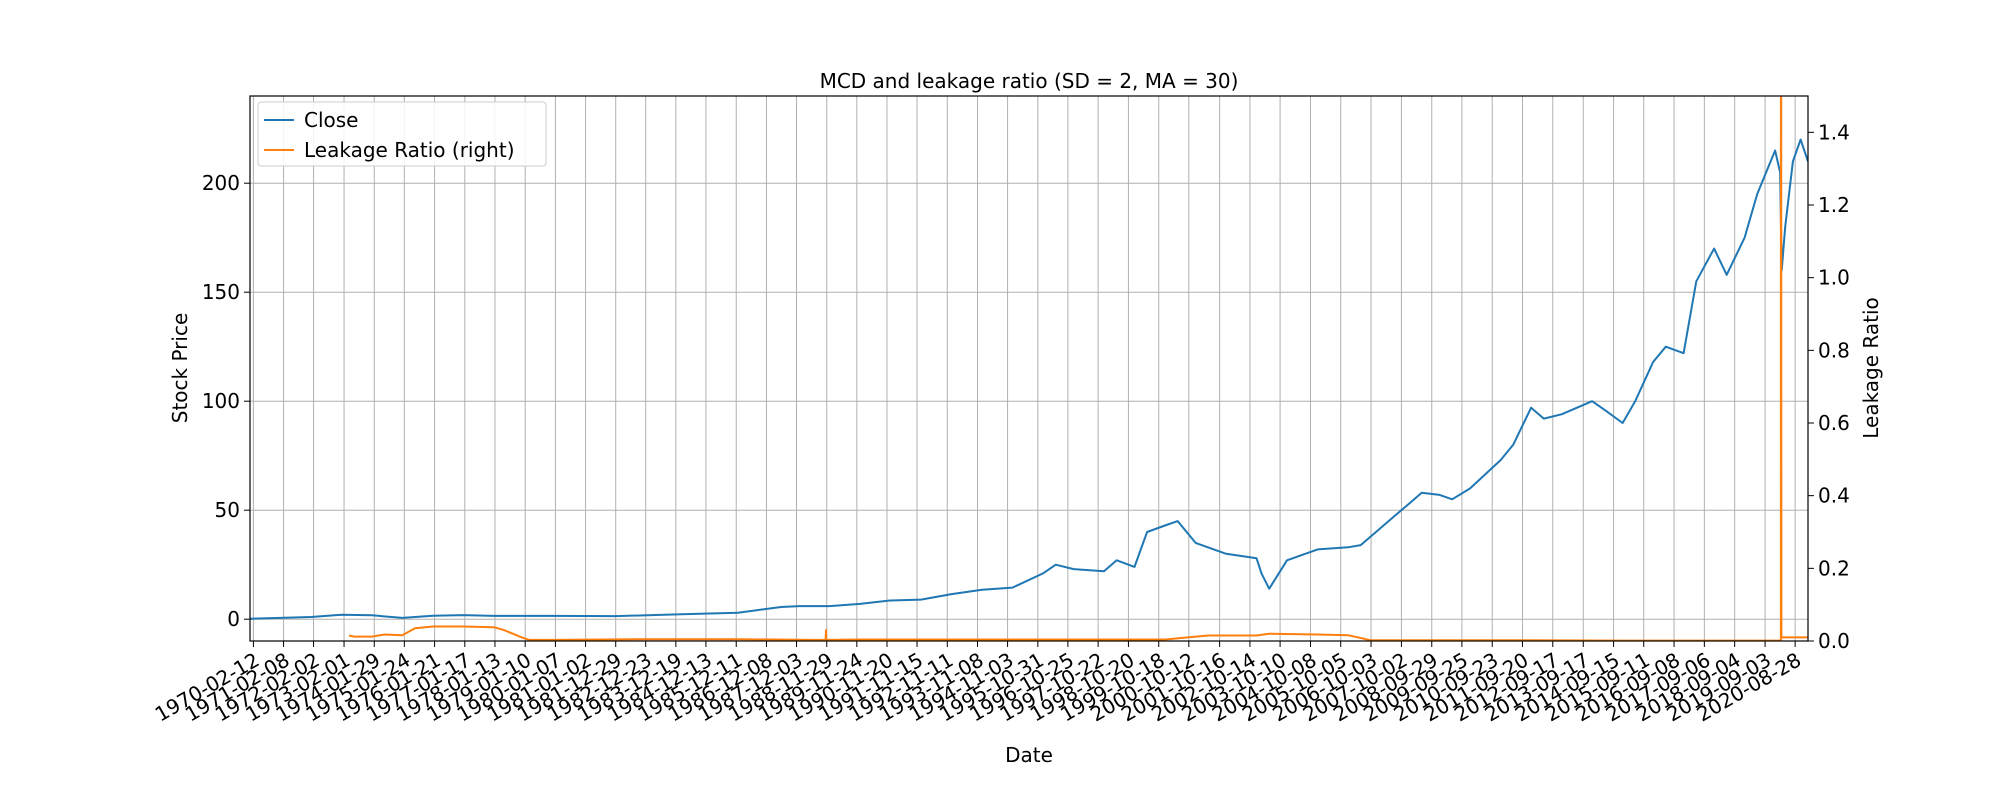 Image resolution: width=2000 pixels, height=800 pixels. What do you see at coordinates (1834, 641) in the screenshot?
I see `y-right-tick-label: 0.0` at bounding box center [1834, 641].